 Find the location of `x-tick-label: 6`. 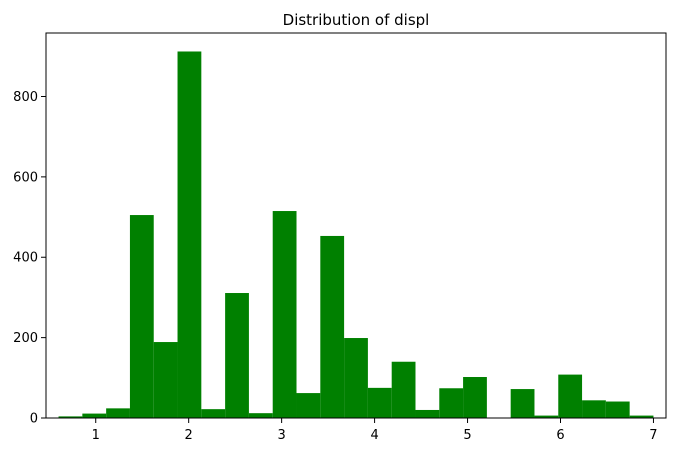

x-tick-label: 6 is located at coordinates (560, 435).